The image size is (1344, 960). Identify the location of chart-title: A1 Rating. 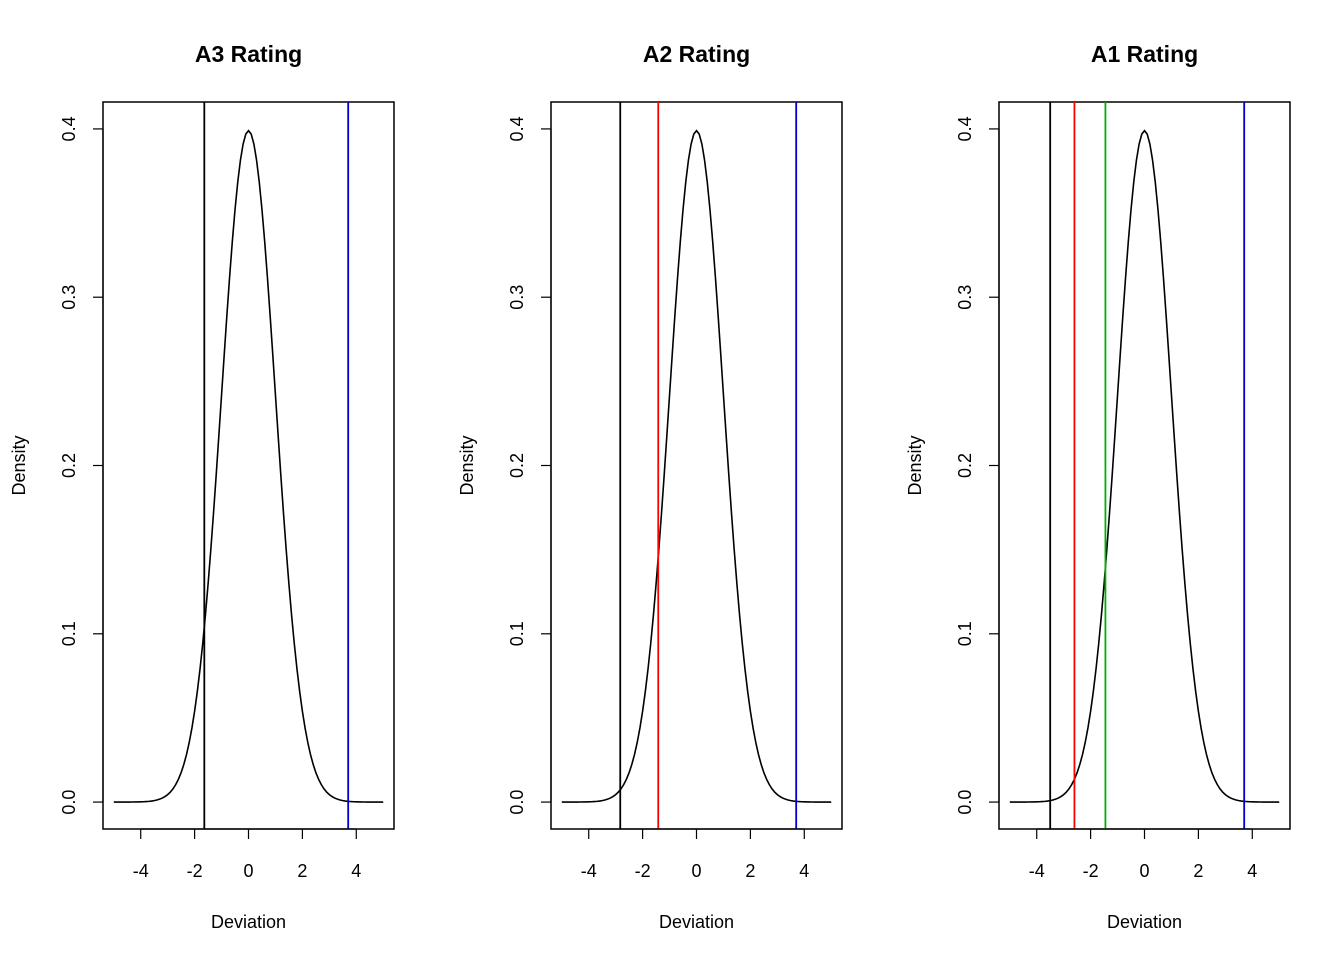
(1144, 54).